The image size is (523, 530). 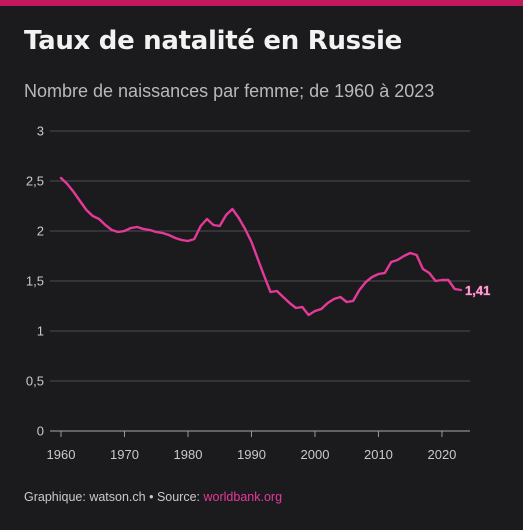 What do you see at coordinates (40, 331) in the screenshot?
I see `y-tick-label: 1` at bounding box center [40, 331].